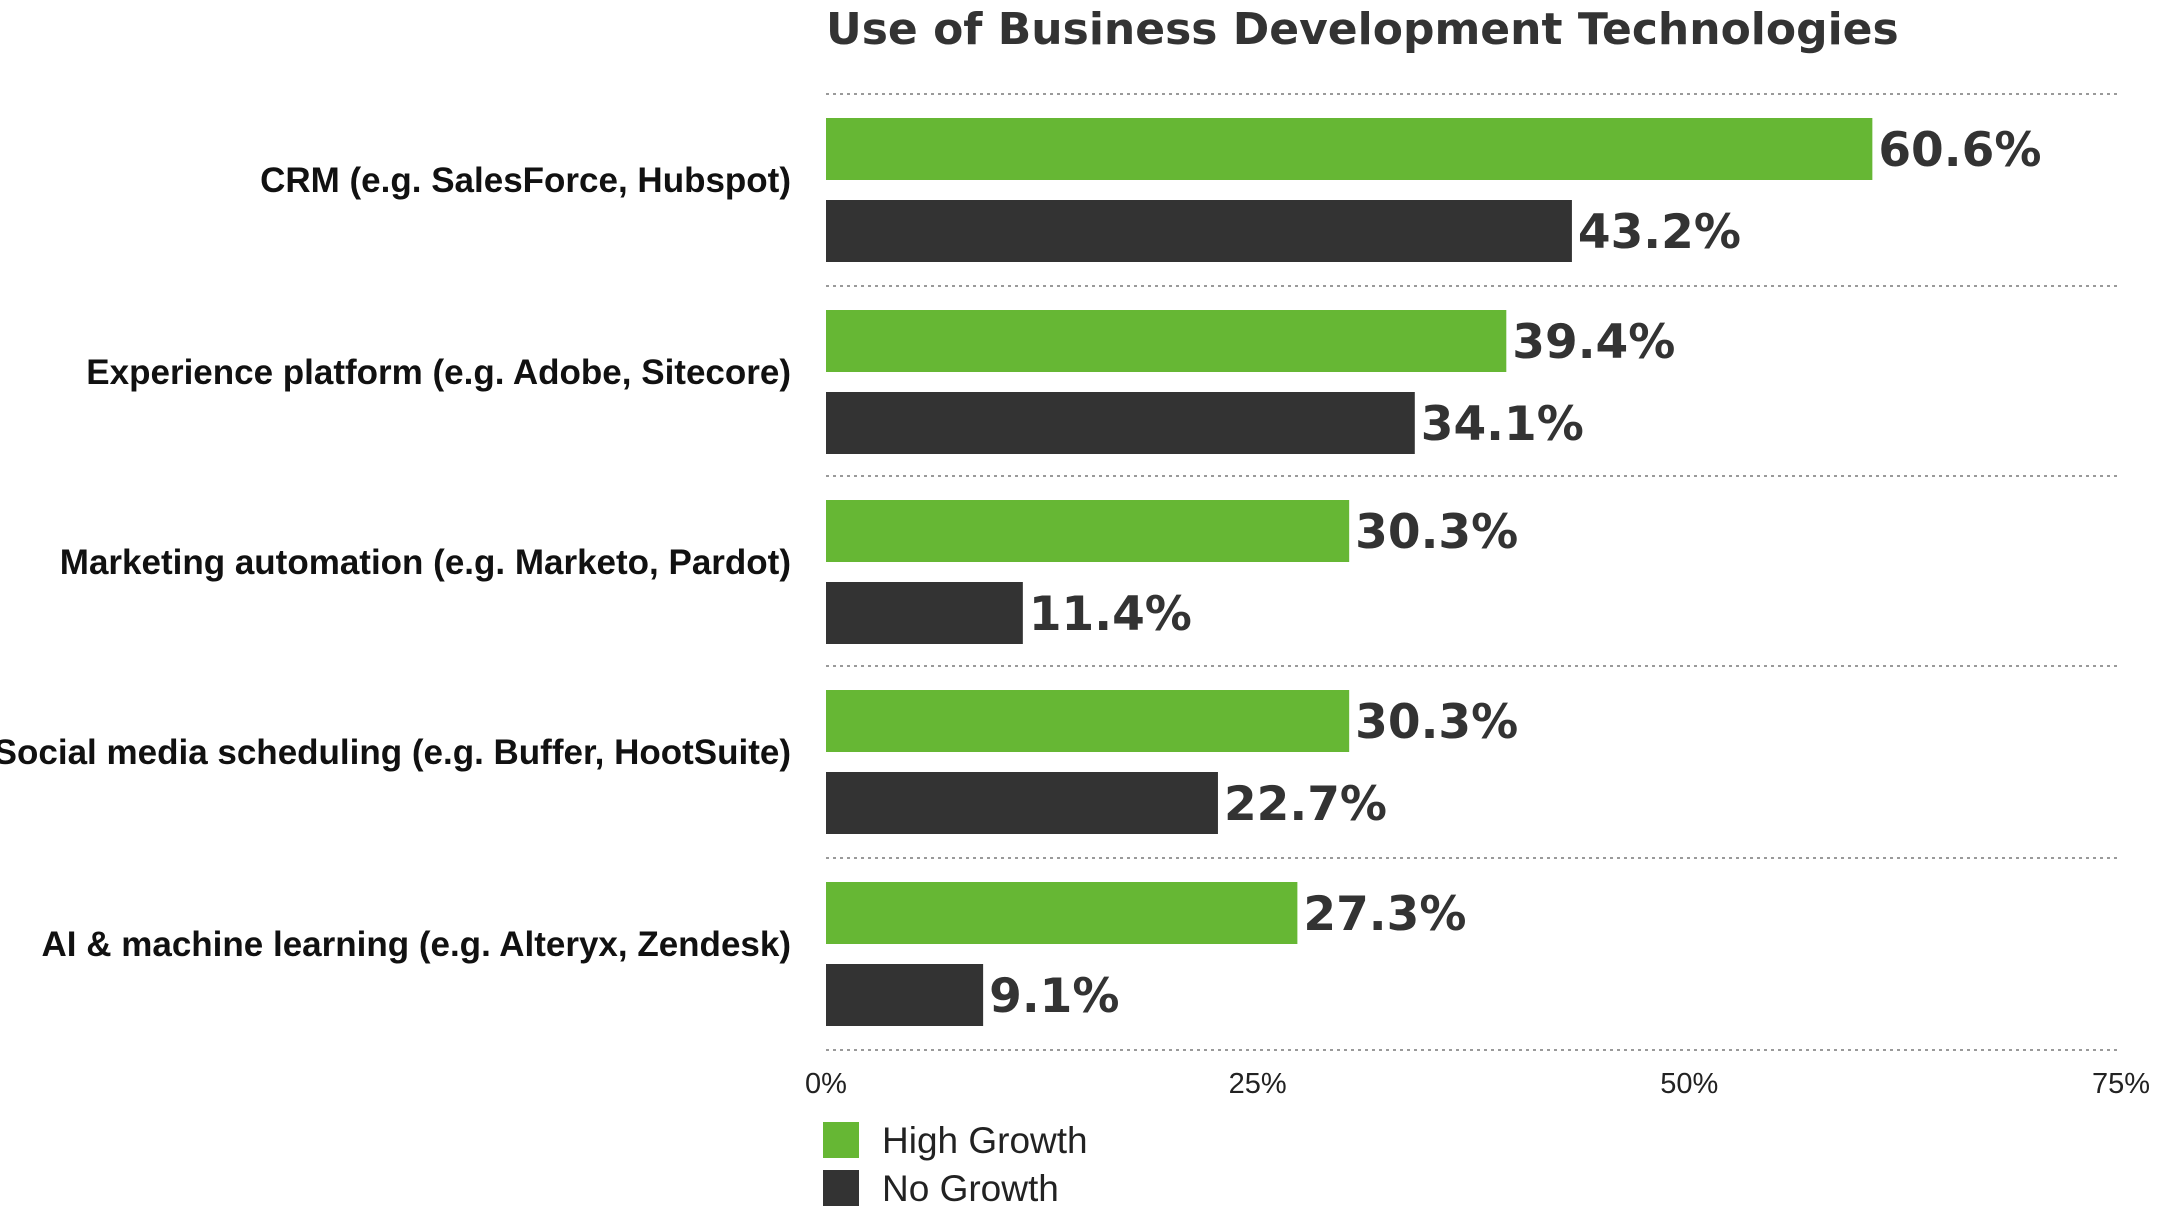 The height and width of the screenshot is (1232, 2164). Describe the element at coordinates (1258, 1084) in the screenshot. I see `x-tick-label: 25%` at that location.